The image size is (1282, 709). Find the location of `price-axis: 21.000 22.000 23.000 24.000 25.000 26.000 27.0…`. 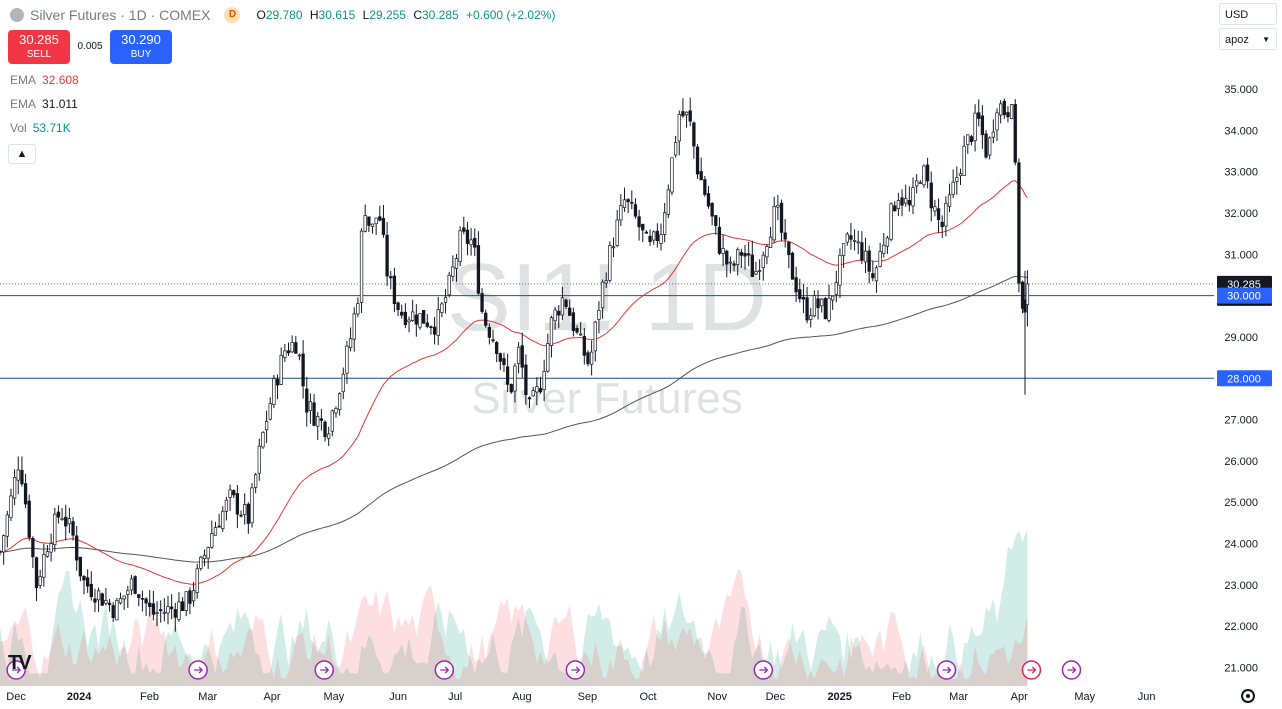

price-axis: 21.000 22.000 23.000 24.000 25.000 26.000 27.0… is located at coordinates (1248, 354).